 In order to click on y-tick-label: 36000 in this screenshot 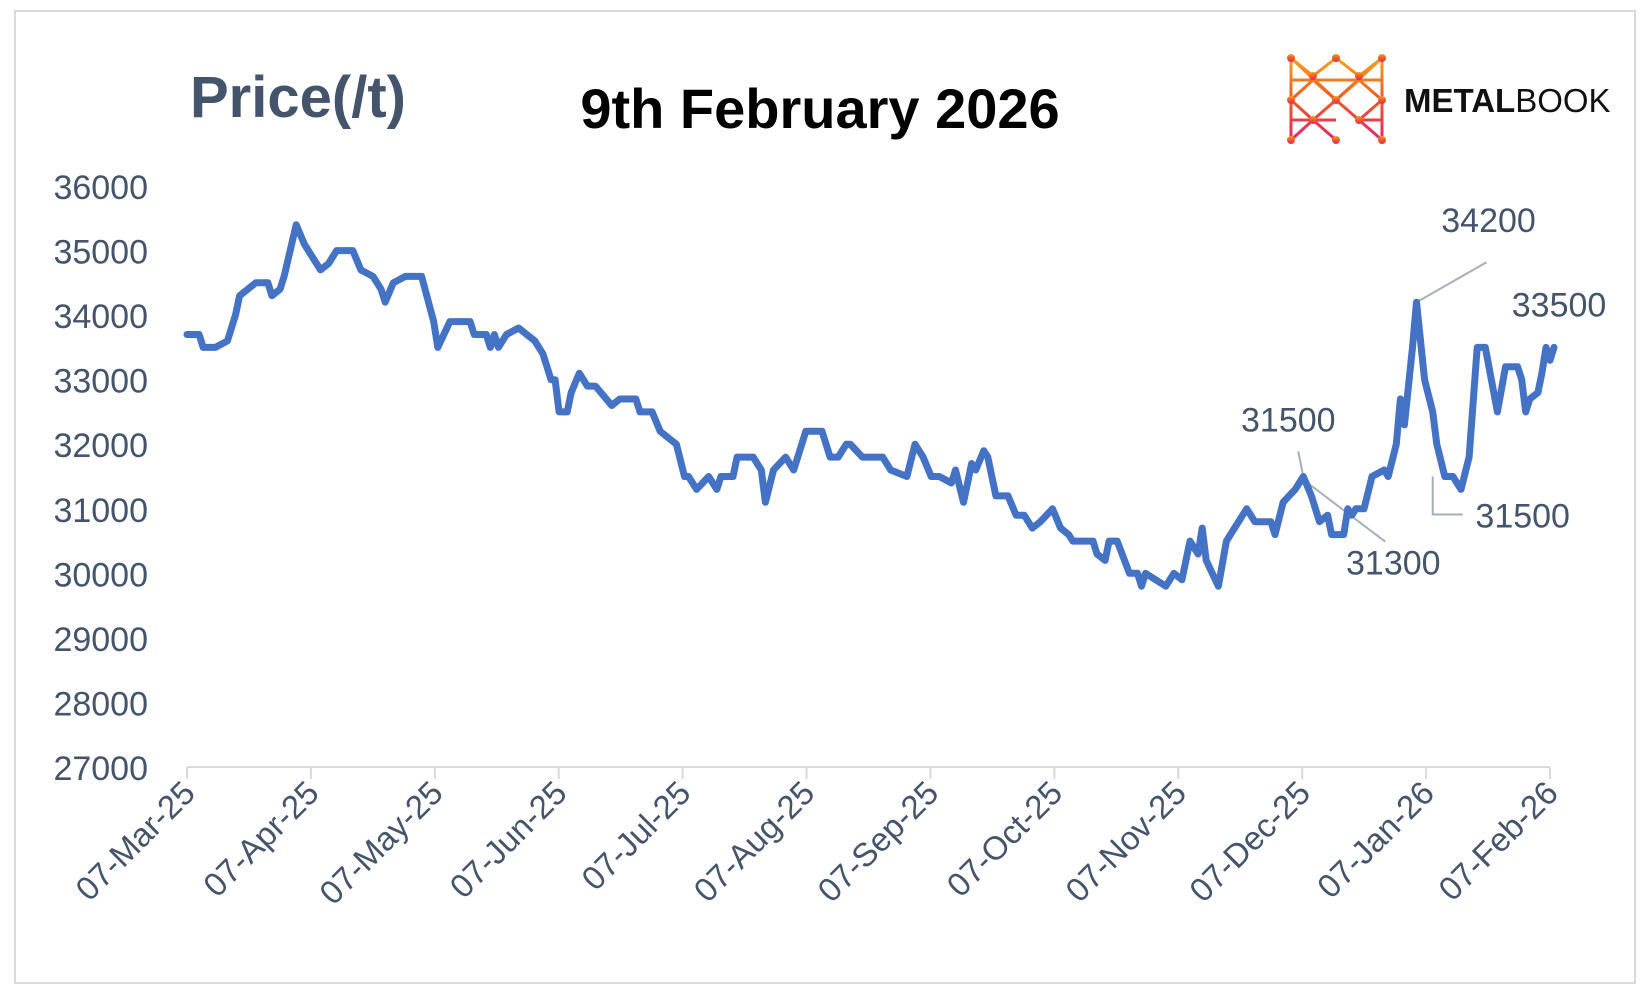, I will do `click(100, 188)`.